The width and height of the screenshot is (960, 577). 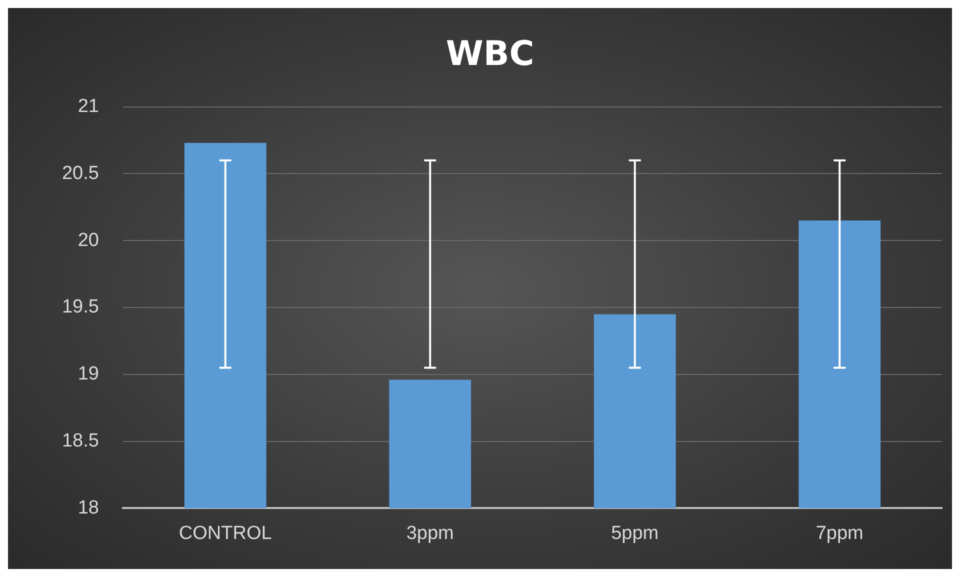 What do you see at coordinates (430, 533) in the screenshot?
I see `x-tick-label: 3ppm` at bounding box center [430, 533].